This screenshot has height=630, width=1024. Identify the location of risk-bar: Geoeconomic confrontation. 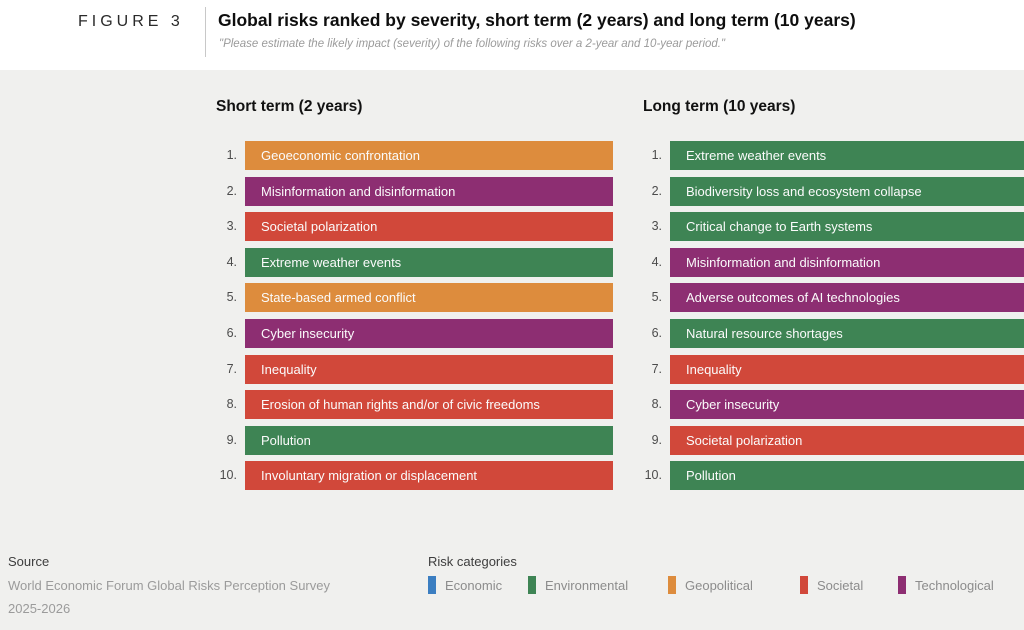
(429, 155).